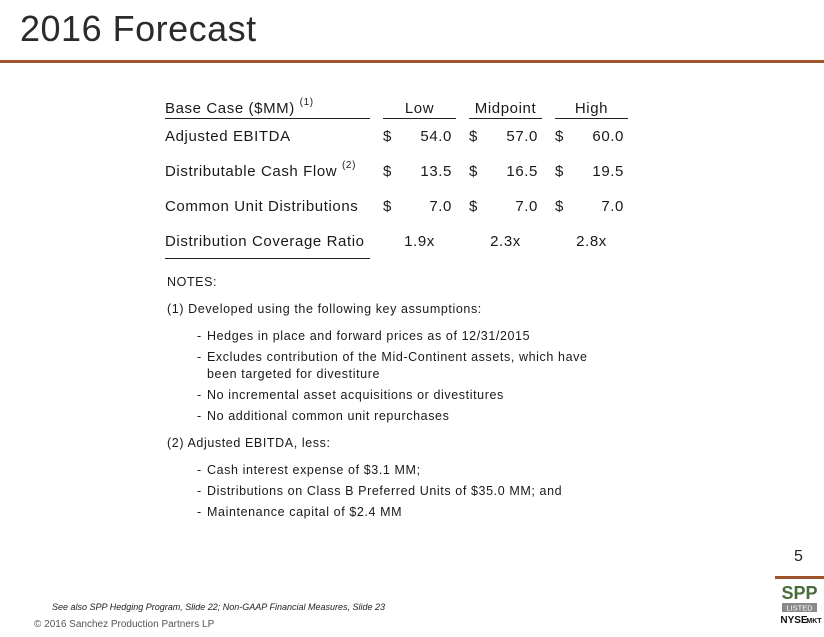 This screenshot has width=824, height=637. What do you see at coordinates (798, 556) in the screenshot?
I see `page-number: 5` at bounding box center [798, 556].